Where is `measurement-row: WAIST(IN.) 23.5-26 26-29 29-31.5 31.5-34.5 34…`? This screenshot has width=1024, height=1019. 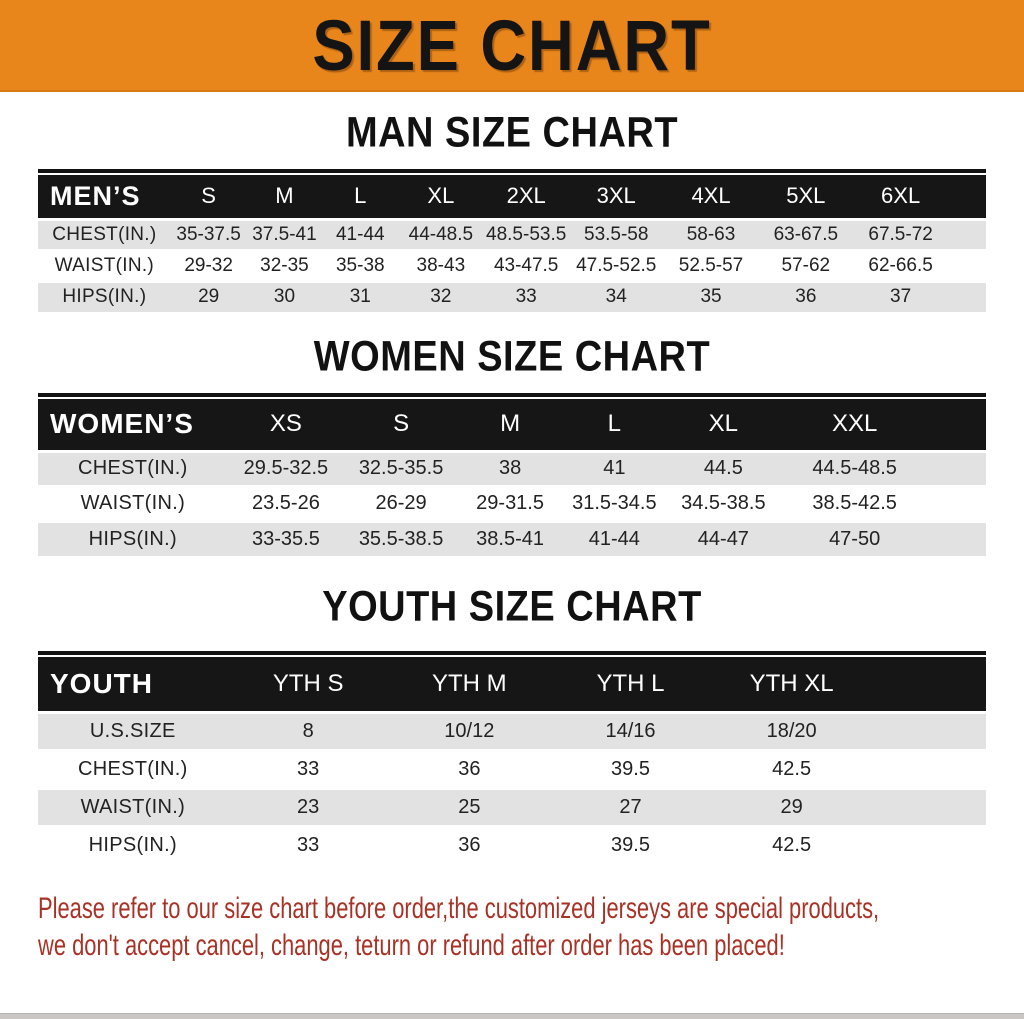 measurement-row: WAIST(IN.) 23.5-26 26-29 29-31.5 31.5-34.5 34… is located at coordinates (512, 503).